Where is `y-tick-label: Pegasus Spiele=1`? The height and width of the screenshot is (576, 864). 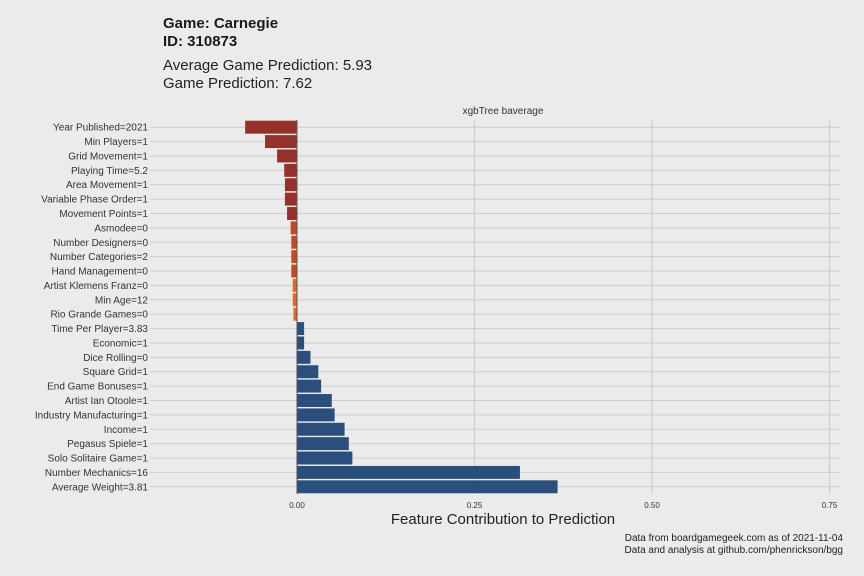
y-tick-label: Pegasus Spiele=1 is located at coordinates (107, 444).